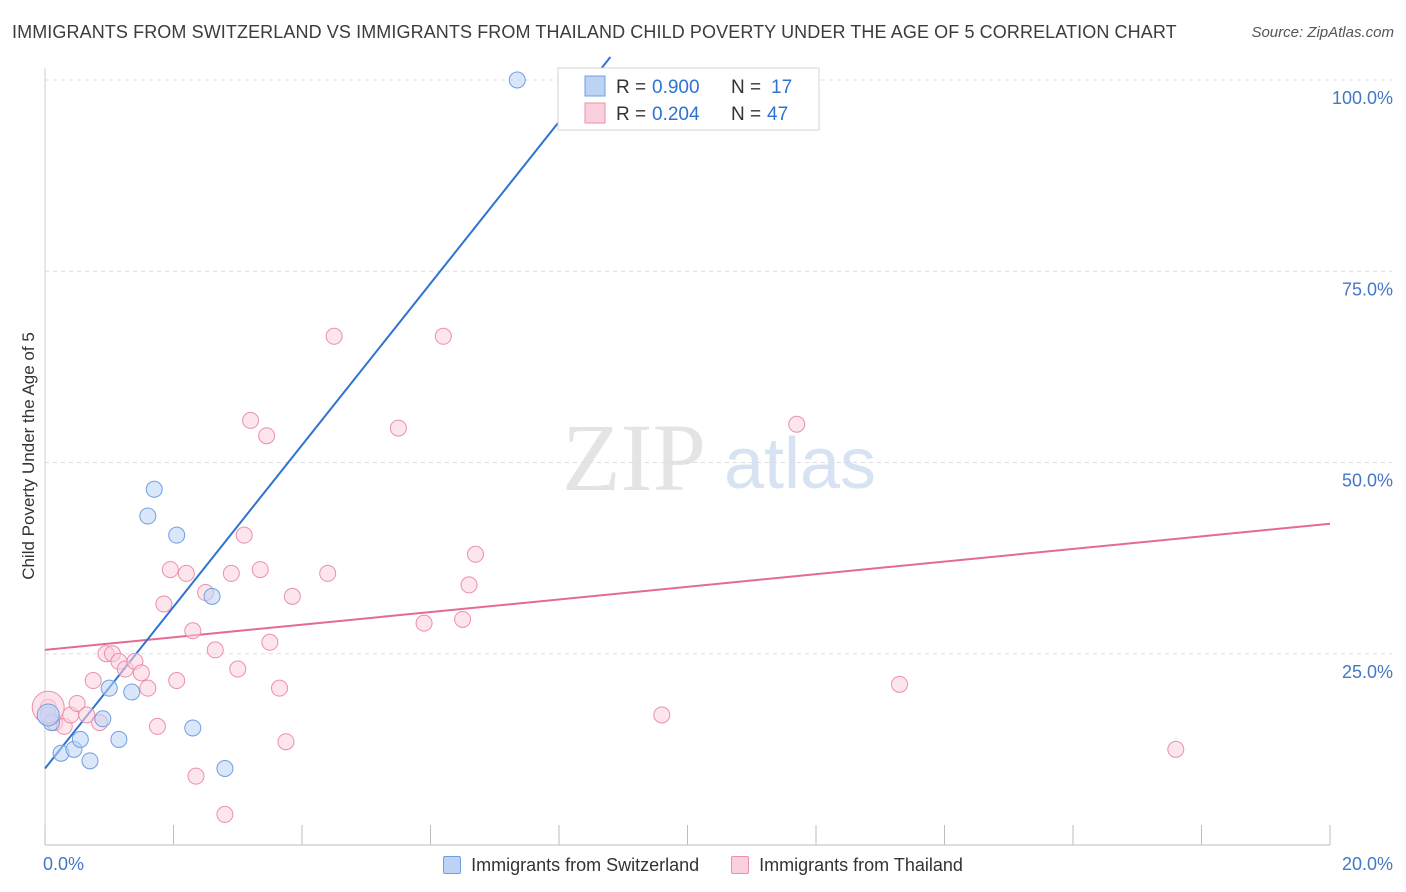 Image resolution: width=1406 pixels, height=892 pixels. Describe the element at coordinates (1367, 864) in the screenshot. I see `x-tick-label: 20.0%` at that location.